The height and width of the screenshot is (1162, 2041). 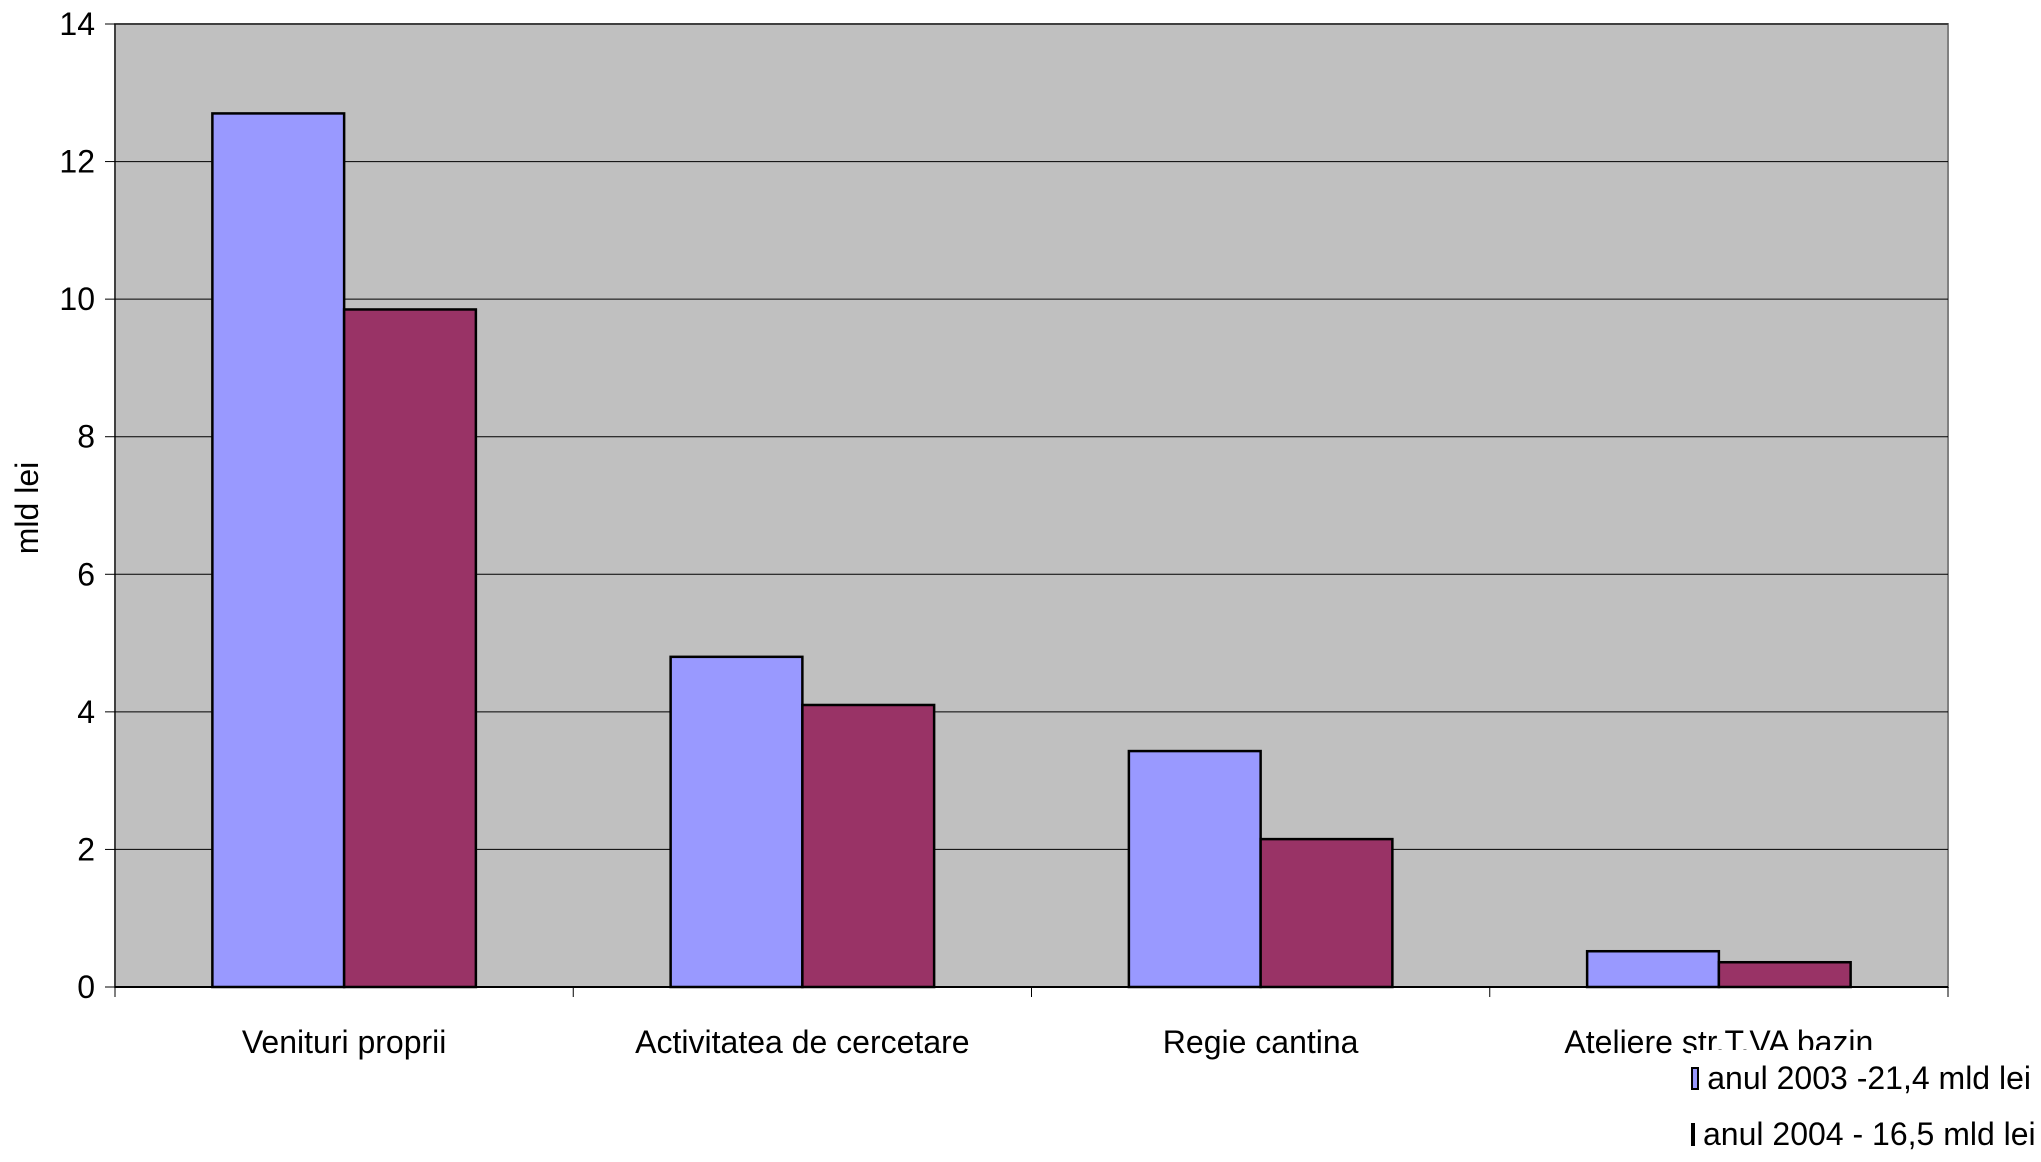 I want to click on y-tick-label: 14, so click(x=77, y=24).